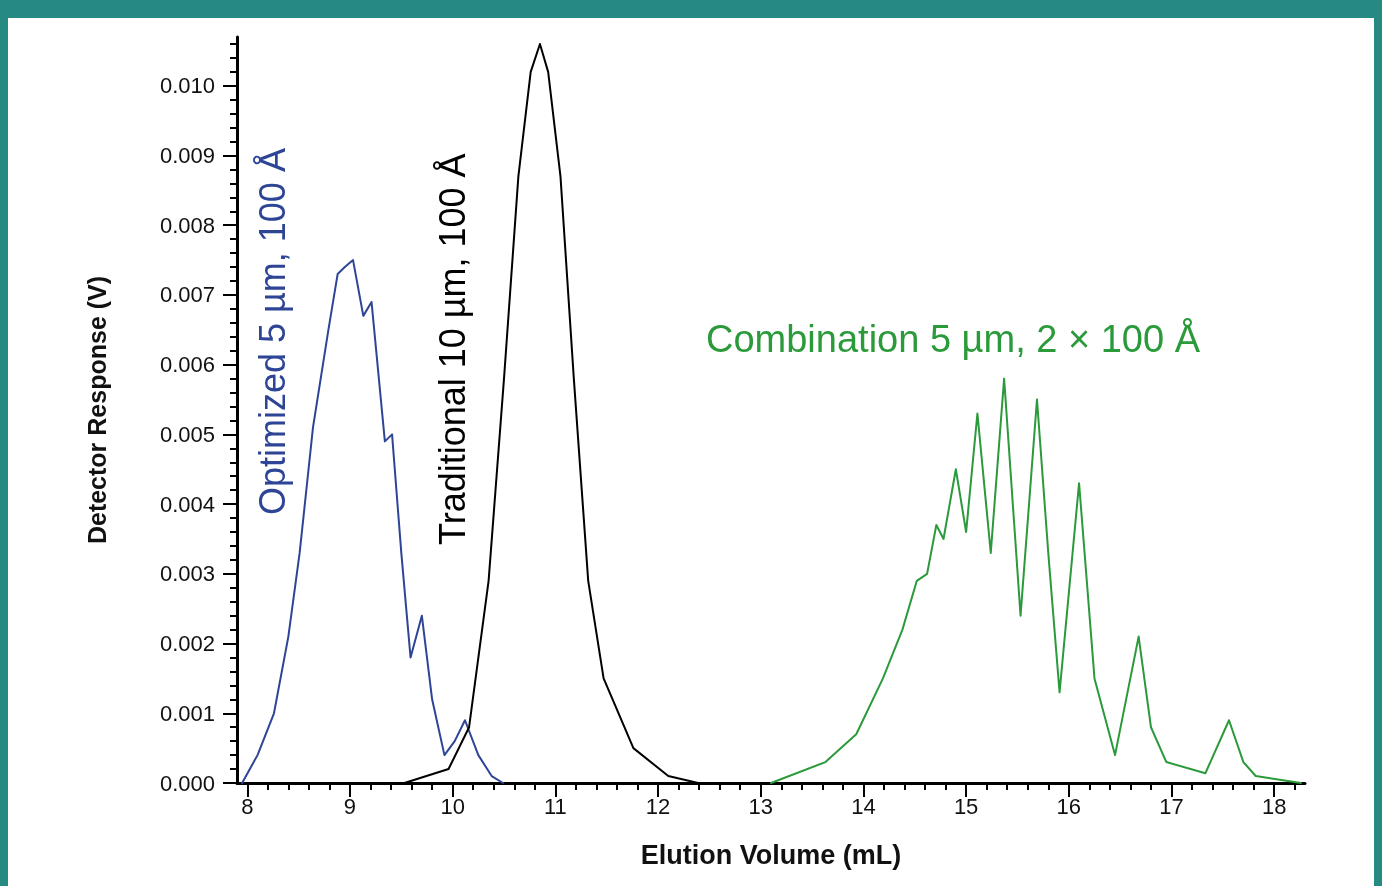 The height and width of the screenshot is (886, 1382). Describe the element at coordinates (966, 806) in the screenshot. I see `x-tick-label: 15` at that location.